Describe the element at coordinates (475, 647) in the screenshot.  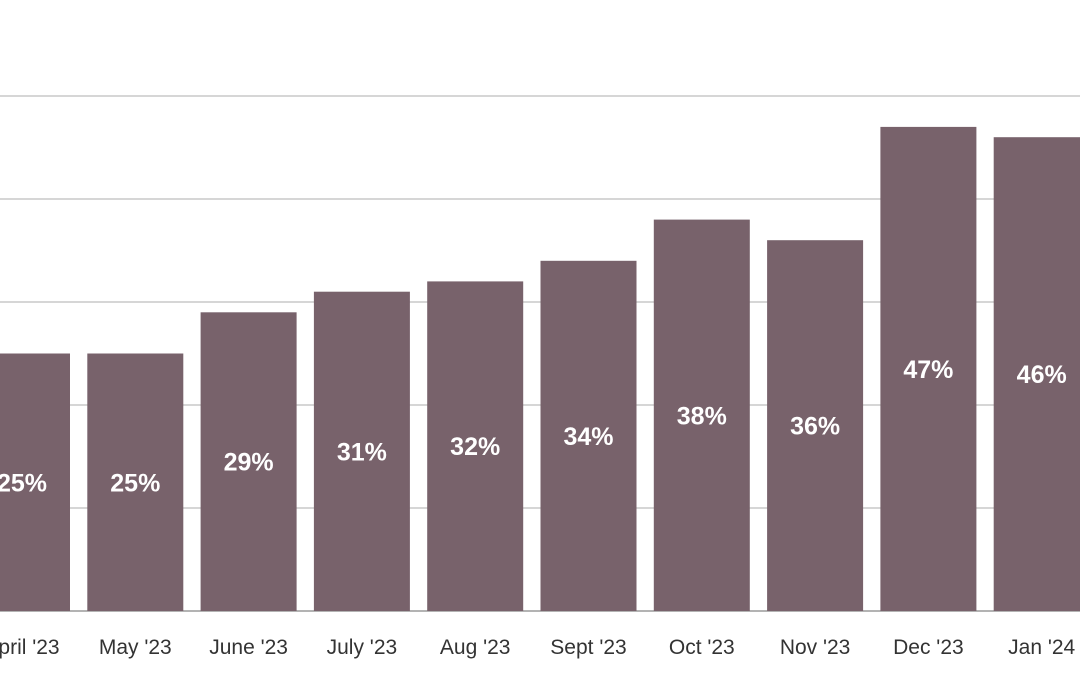
I see `x-tick-label: Aug '23` at that location.